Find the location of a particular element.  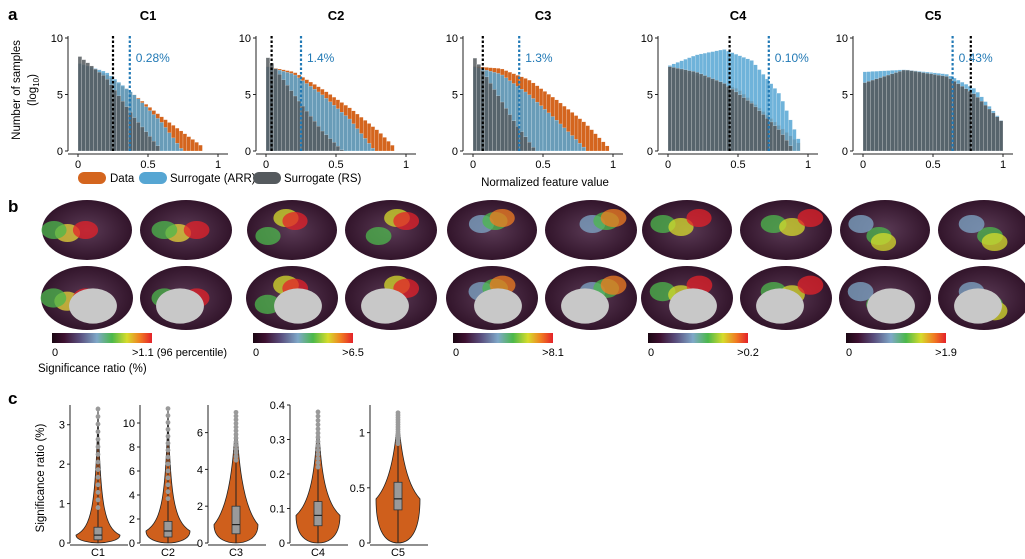

colorbar-max-label: >1.1 (96 percentile) is located at coordinates (179, 353).